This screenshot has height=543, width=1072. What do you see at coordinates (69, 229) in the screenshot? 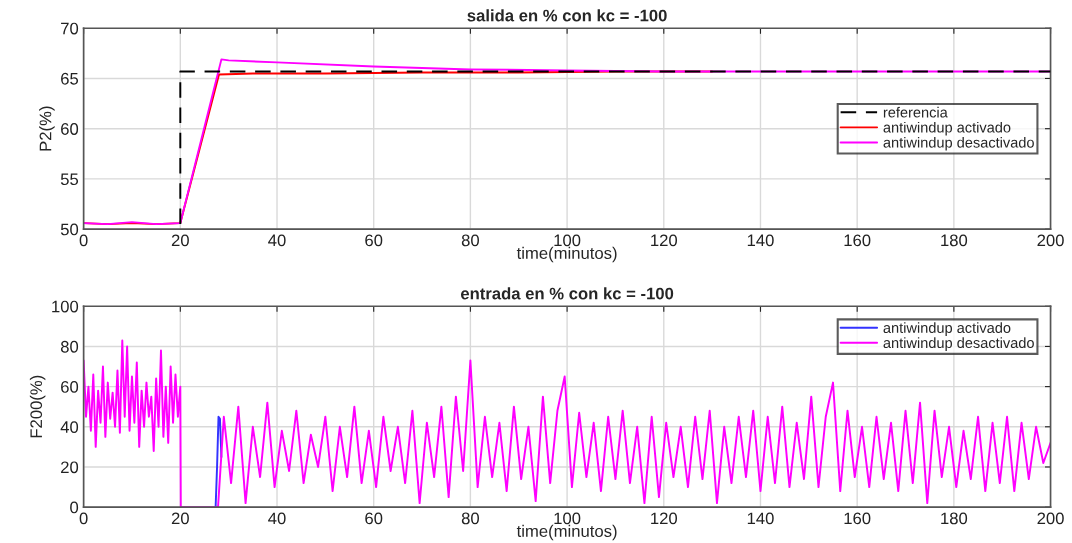
I see `y-tick-label: 50` at bounding box center [69, 229].